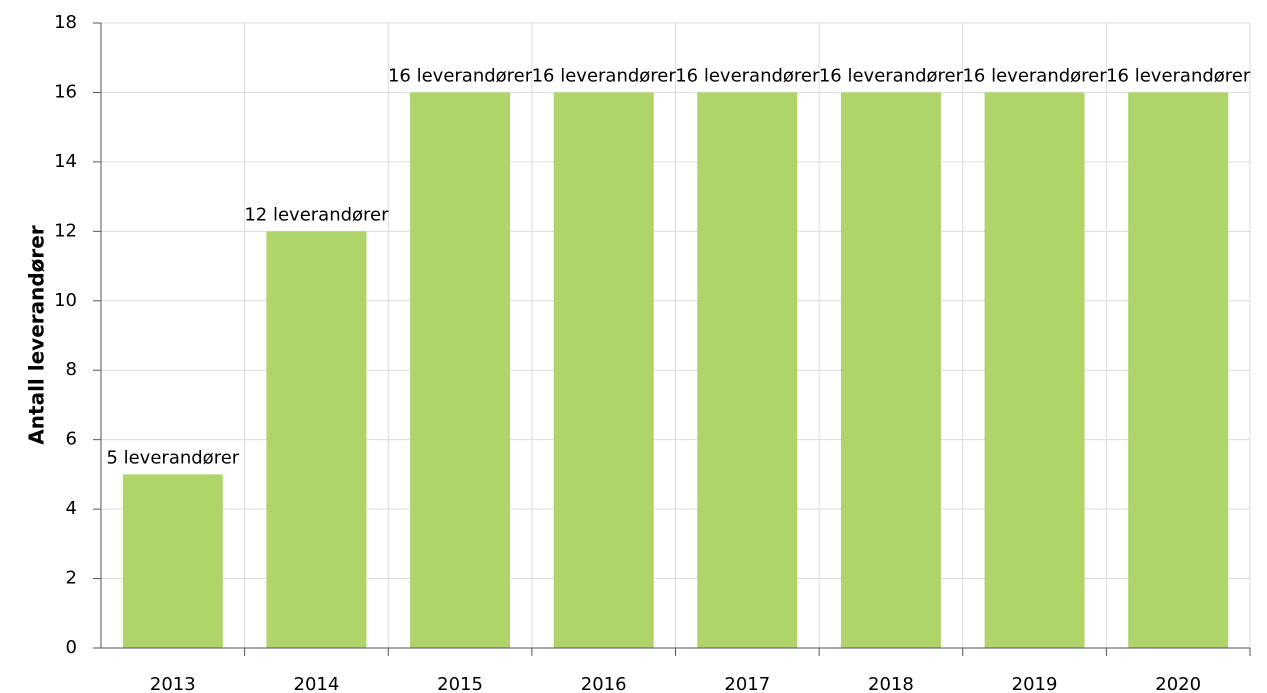 The height and width of the screenshot is (693, 1267). I want to click on data-label: 12 leverandører, so click(316, 214).